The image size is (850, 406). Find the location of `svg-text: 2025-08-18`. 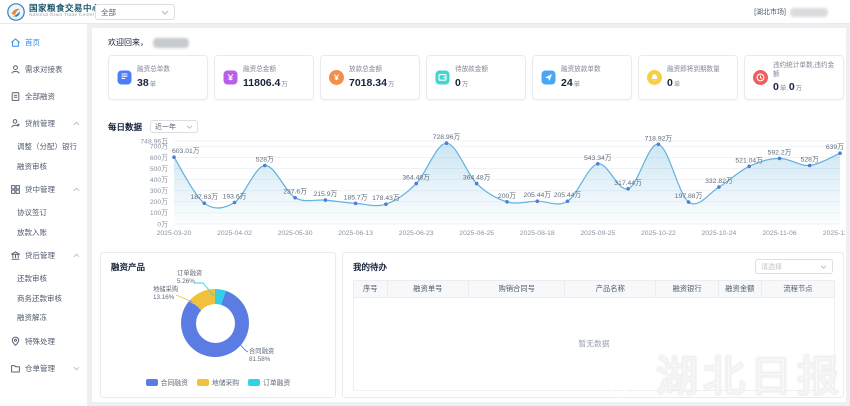

svg-text: 2025-08-18 is located at coordinates (537, 233).